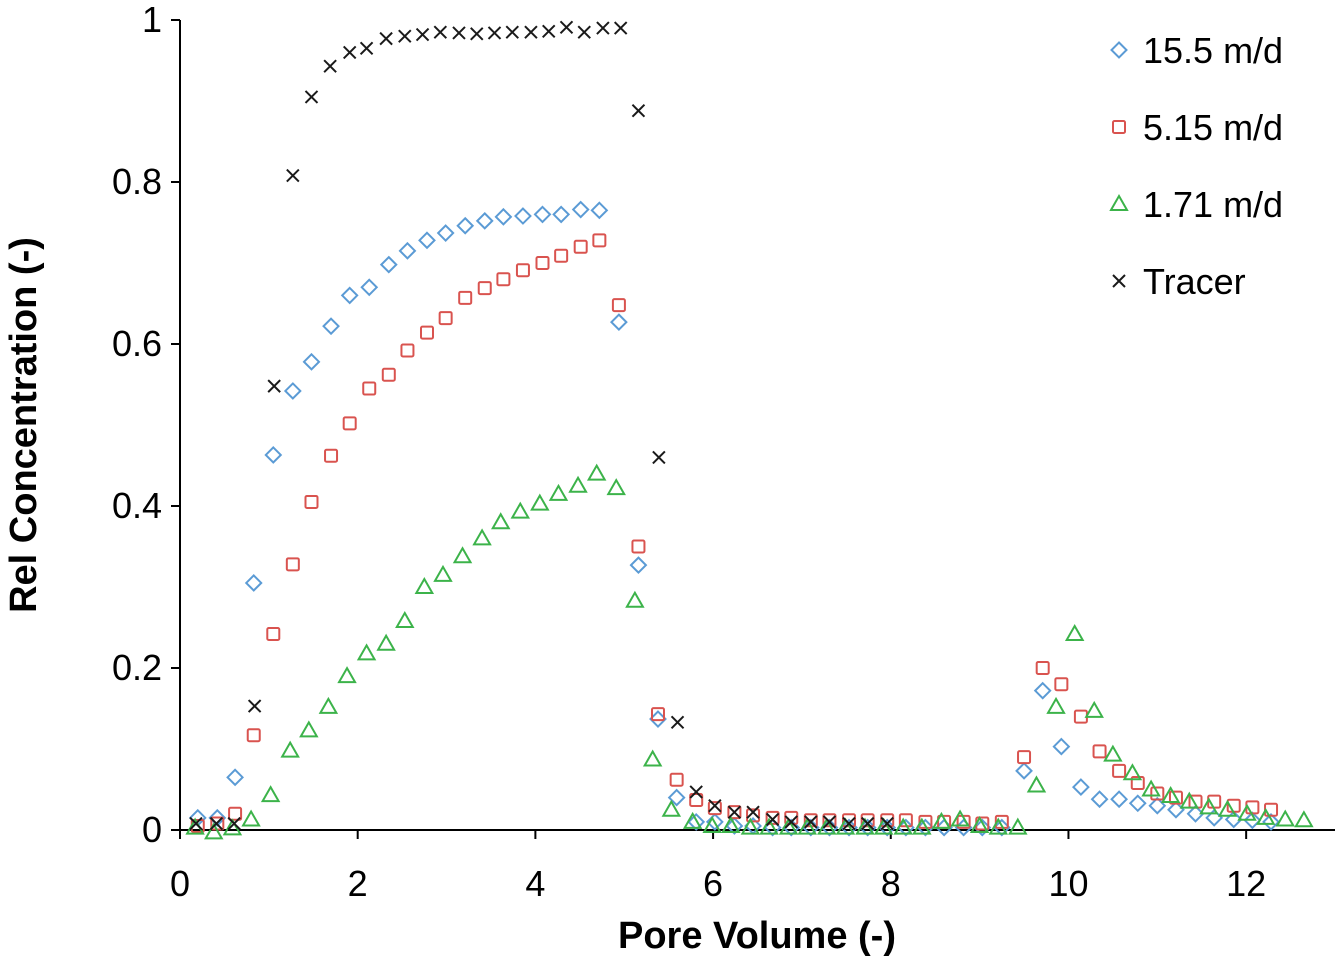  Describe the element at coordinates (1213, 204) in the screenshot. I see `legend-label: 1.71 m/d` at that location.